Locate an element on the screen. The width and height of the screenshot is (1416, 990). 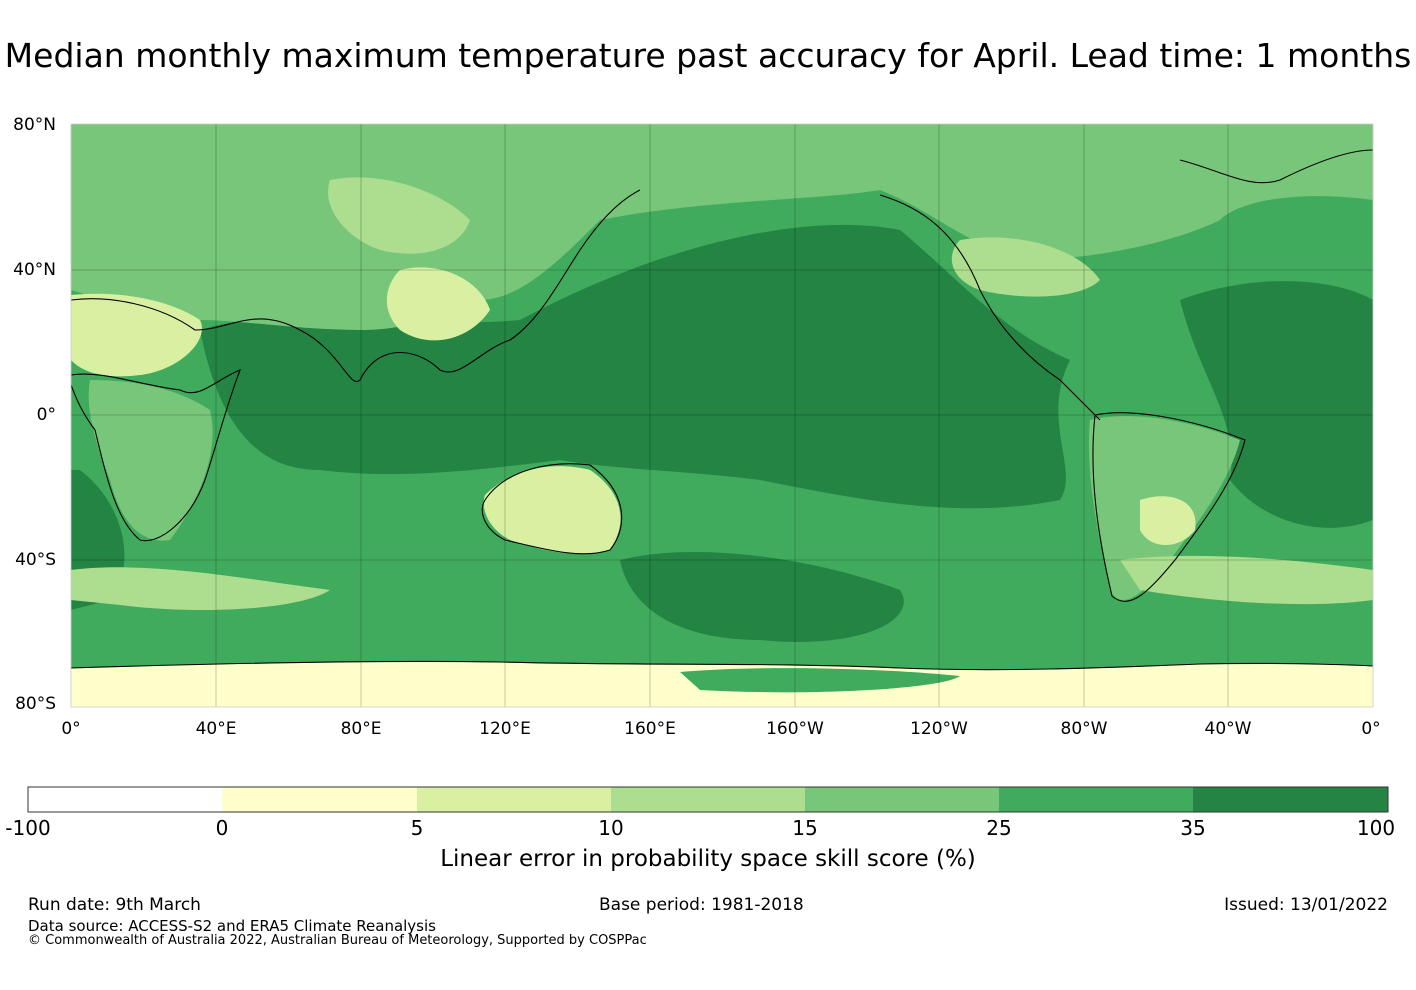
lon-label: 120°W is located at coordinates (939, 729).